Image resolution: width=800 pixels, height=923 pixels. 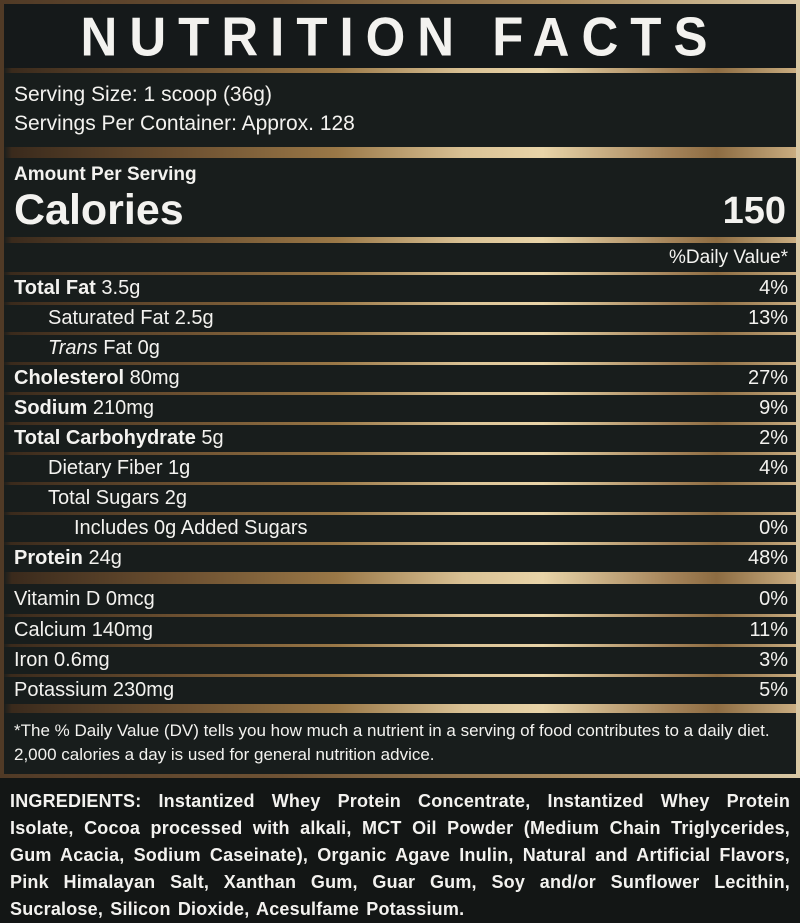 What do you see at coordinates (104, 498) in the screenshot?
I see `nutrient-name: Total Sugars` at bounding box center [104, 498].